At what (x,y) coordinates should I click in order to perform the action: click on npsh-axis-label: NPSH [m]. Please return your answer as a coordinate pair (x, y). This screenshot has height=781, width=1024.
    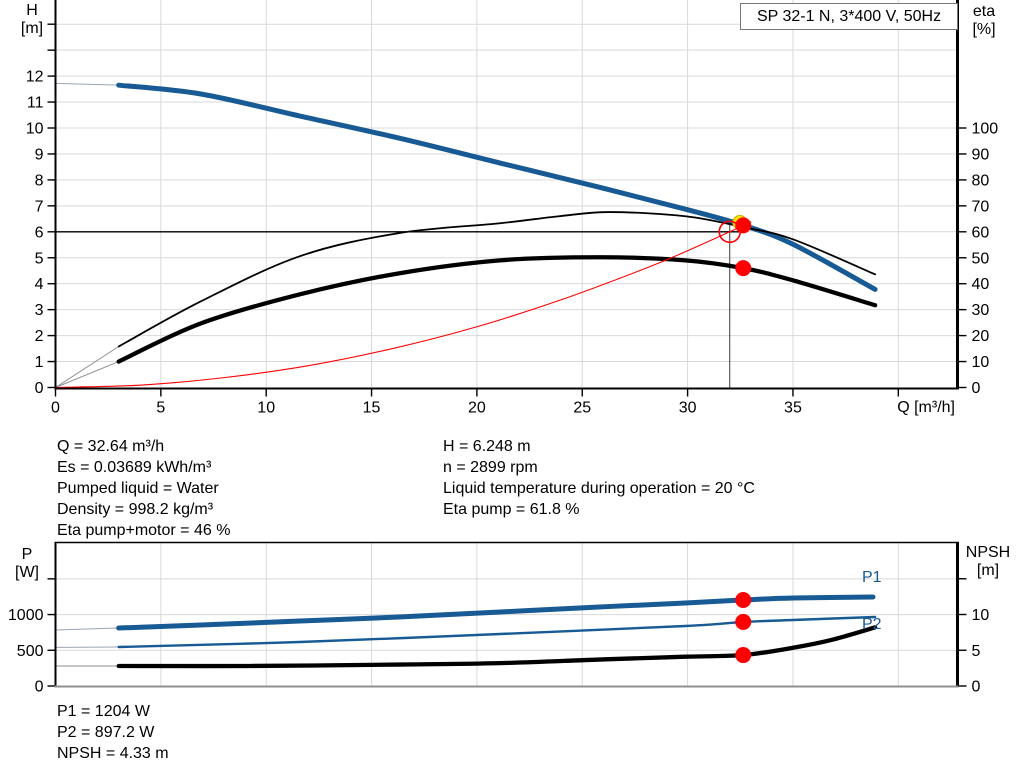
    Looking at the image, I should click on (988, 562).